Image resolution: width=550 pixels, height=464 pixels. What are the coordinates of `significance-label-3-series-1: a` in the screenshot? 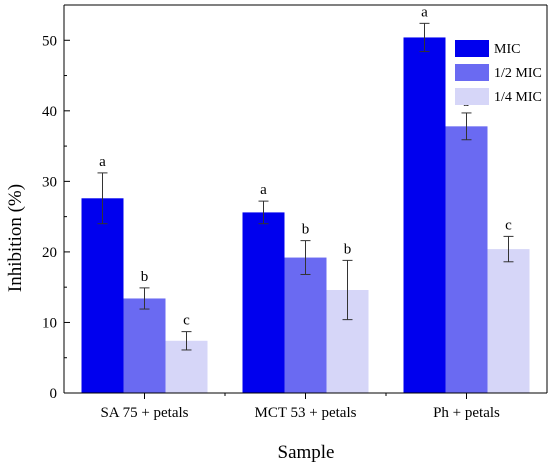 It's located at (424, 12).